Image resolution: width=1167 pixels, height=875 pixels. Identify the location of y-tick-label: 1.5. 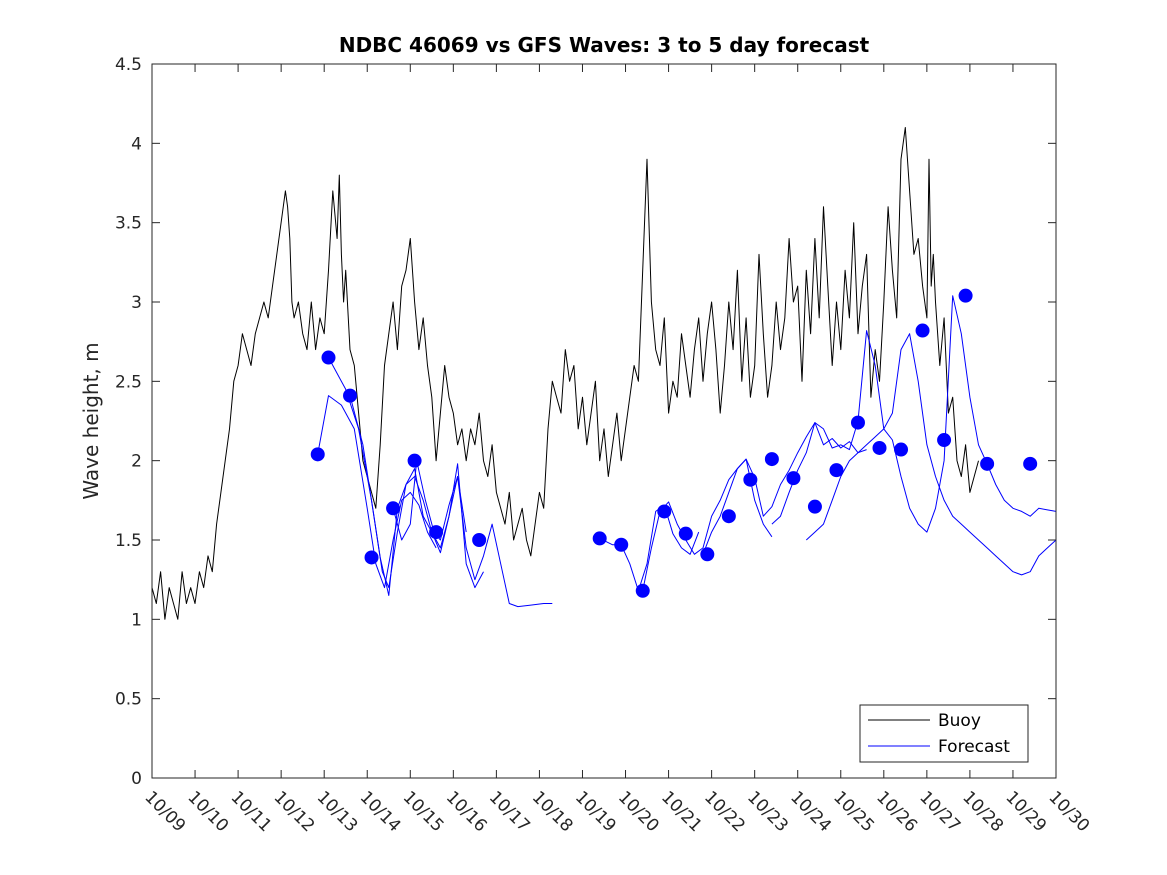
(128, 541).